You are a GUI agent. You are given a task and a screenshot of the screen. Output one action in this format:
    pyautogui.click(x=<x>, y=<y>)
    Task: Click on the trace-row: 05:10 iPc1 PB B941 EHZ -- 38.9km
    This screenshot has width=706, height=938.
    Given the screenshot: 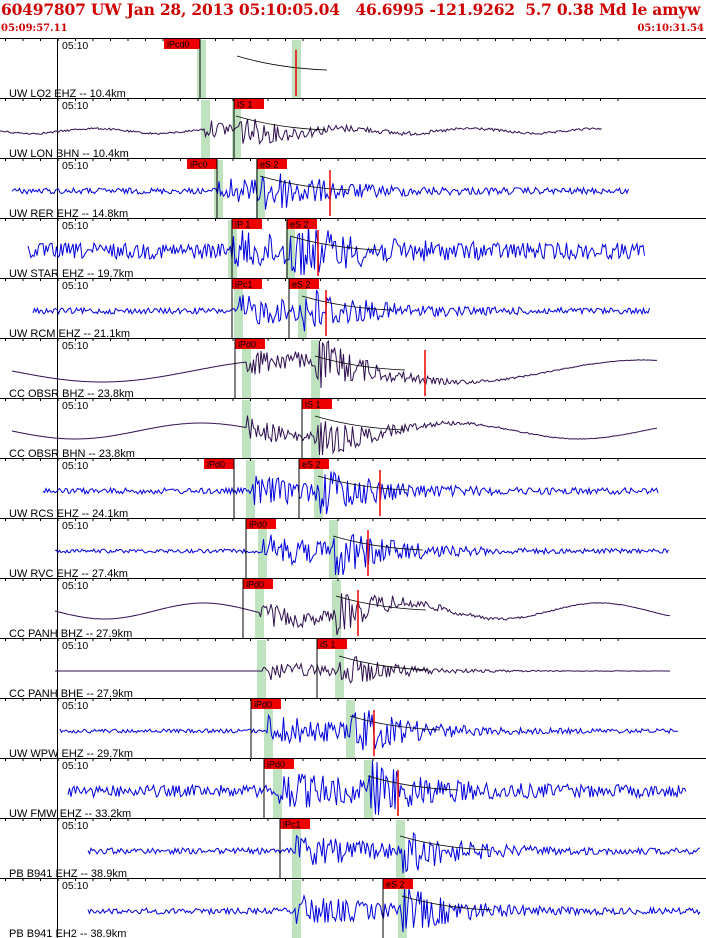 What is the action you would take?
    pyautogui.click(x=353, y=849)
    